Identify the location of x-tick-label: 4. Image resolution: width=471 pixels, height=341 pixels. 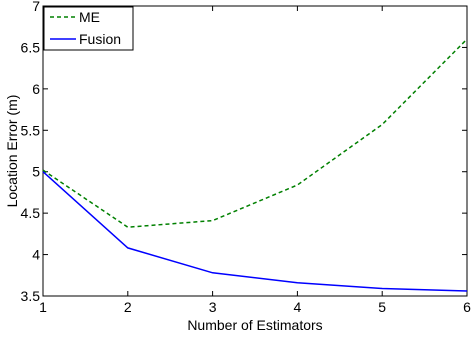
(298, 307).